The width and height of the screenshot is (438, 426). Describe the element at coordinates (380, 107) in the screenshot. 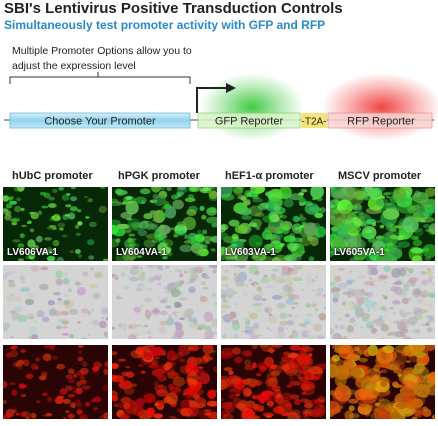

I see `rfp-glow` at that location.